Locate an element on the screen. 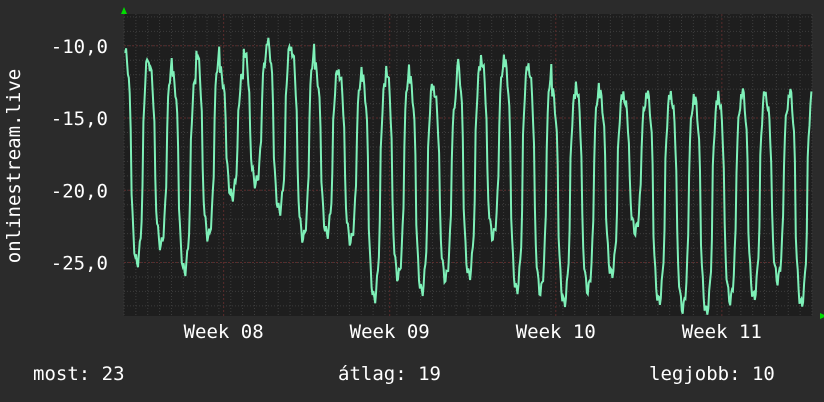 The image size is (824, 402). stat-current: most: 23 is located at coordinates (79, 374).